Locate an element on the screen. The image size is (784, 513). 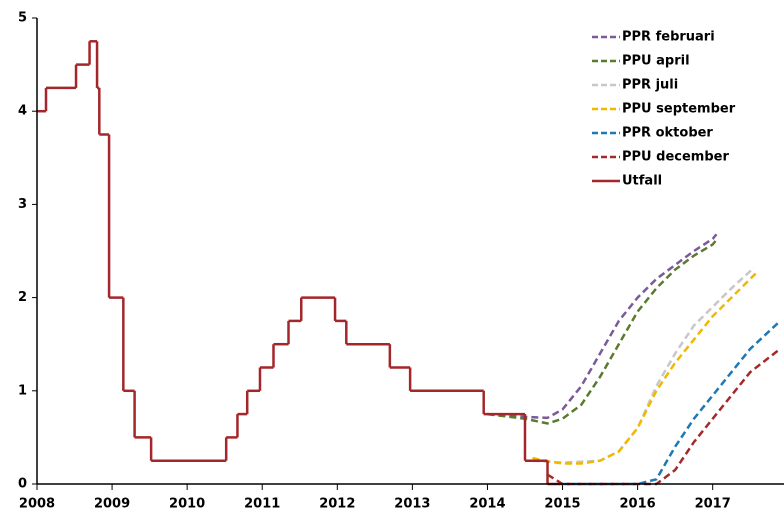
x-tick-label: 2017 is located at coordinates (713, 504).